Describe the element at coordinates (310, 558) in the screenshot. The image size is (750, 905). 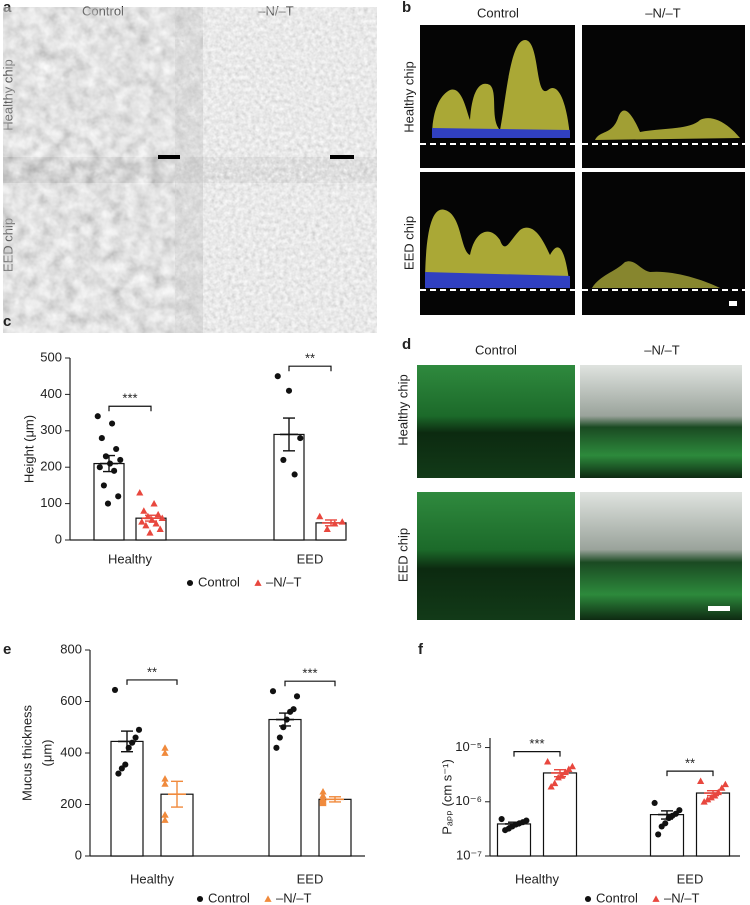
I see `x-tick-label: EED` at that location.